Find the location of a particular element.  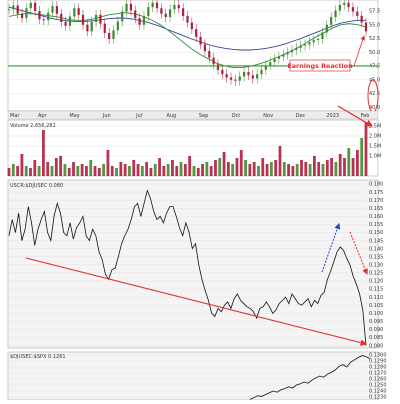

ratio-tick-label: 0.105 is located at coordinates (376, 306).